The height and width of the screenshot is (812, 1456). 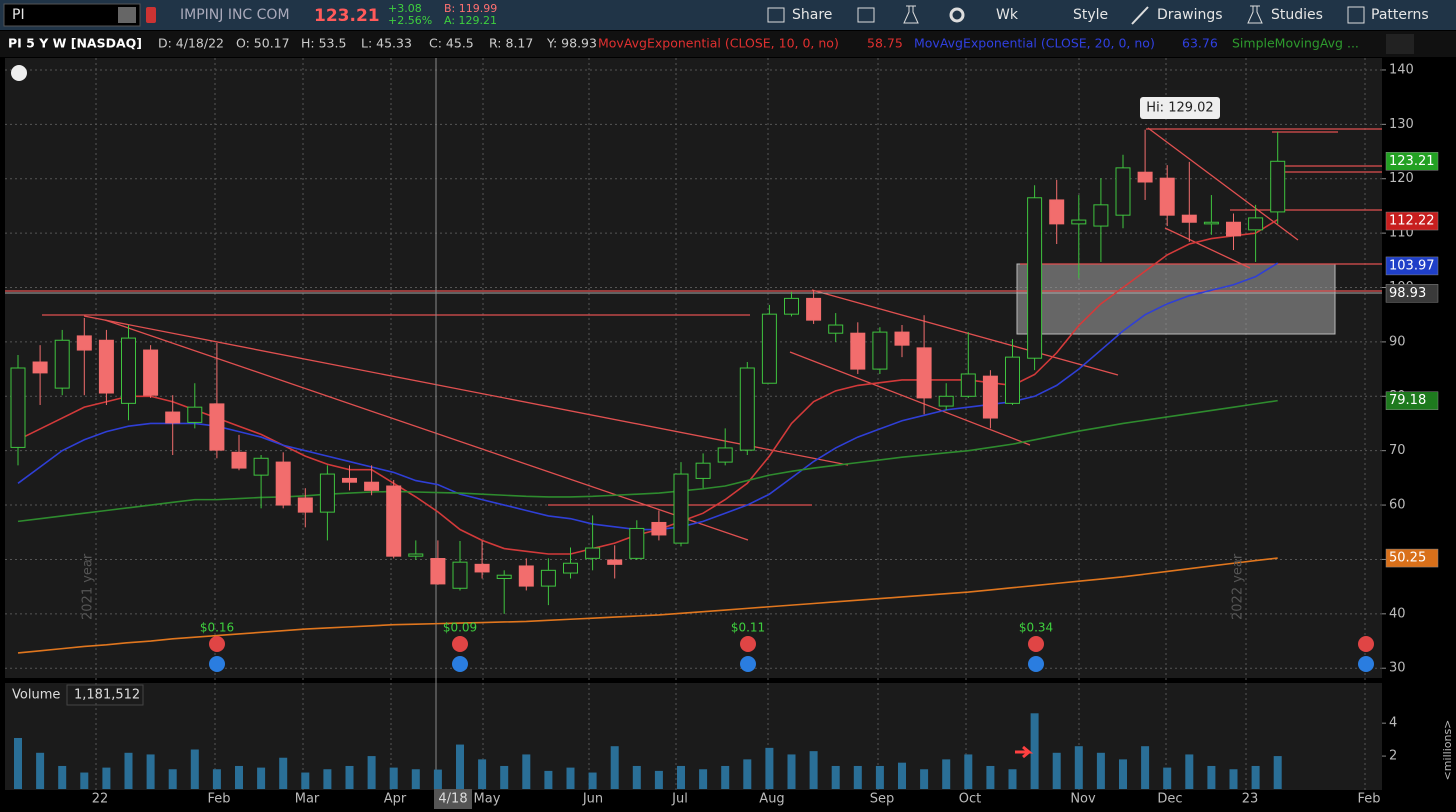 I want to click on settings-icon, so click(x=957, y=15).